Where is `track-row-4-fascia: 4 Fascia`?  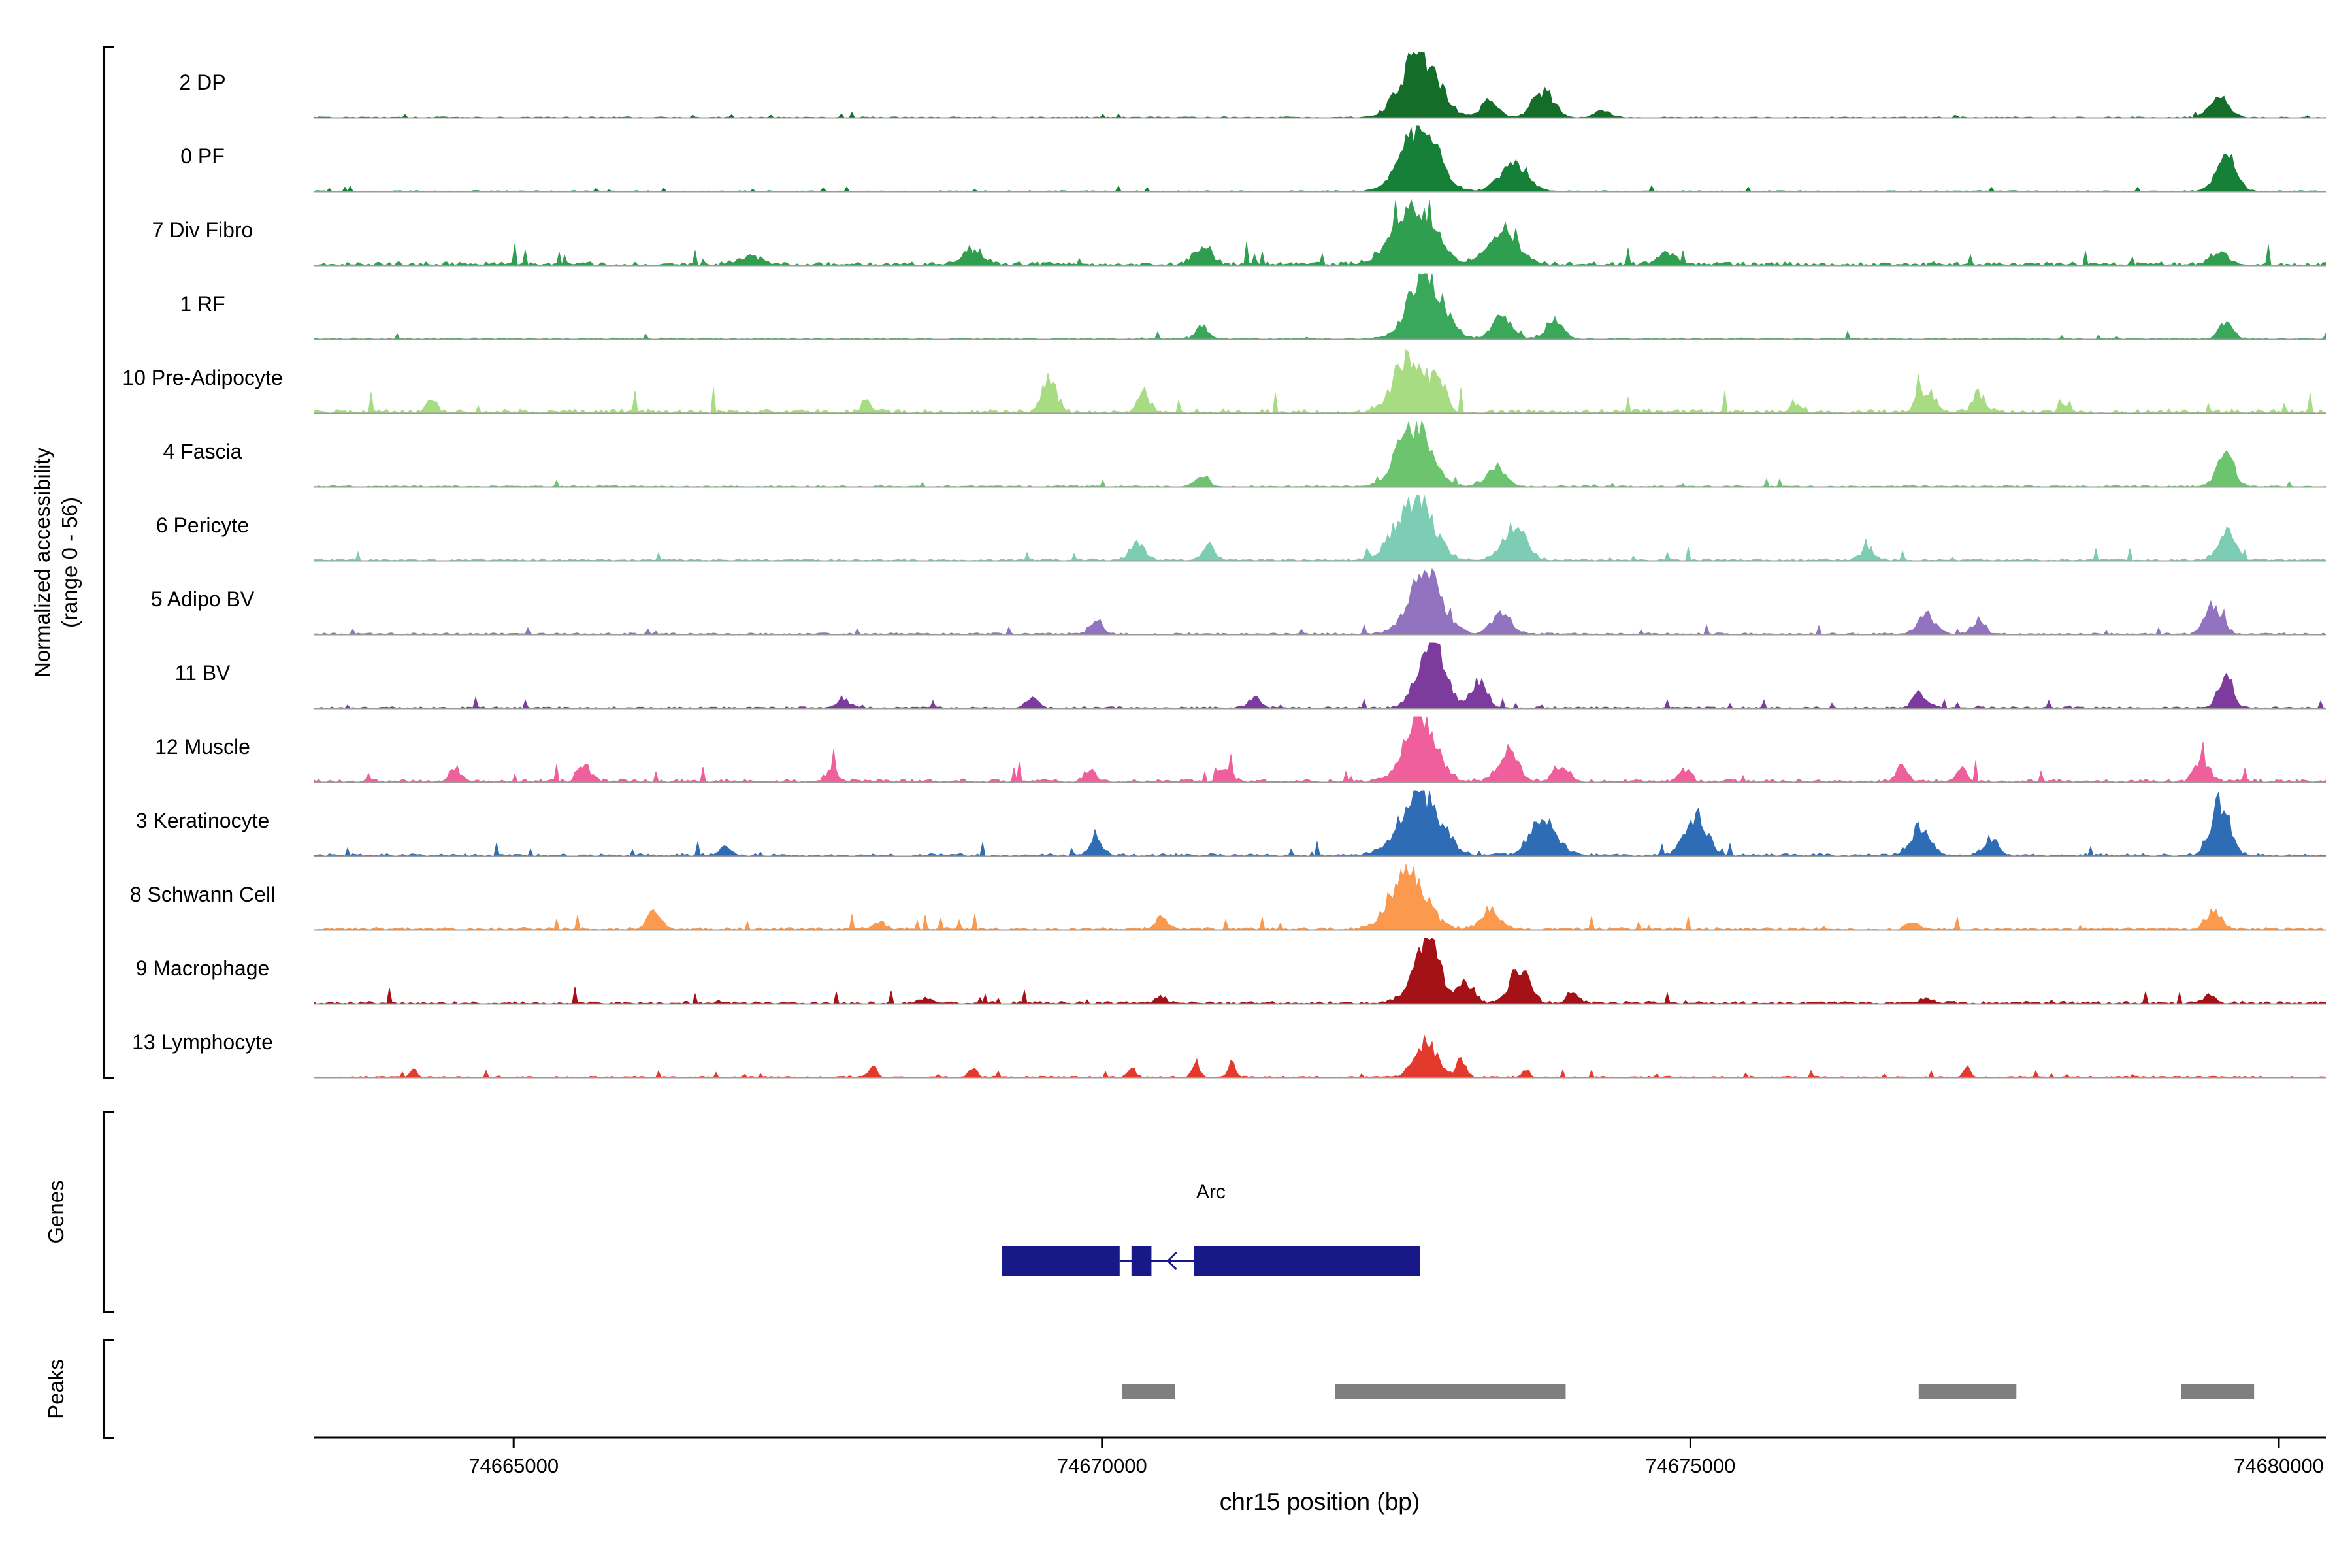 track-row-4-fascia: 4 Fascia is located at coordinates (1176, 452).